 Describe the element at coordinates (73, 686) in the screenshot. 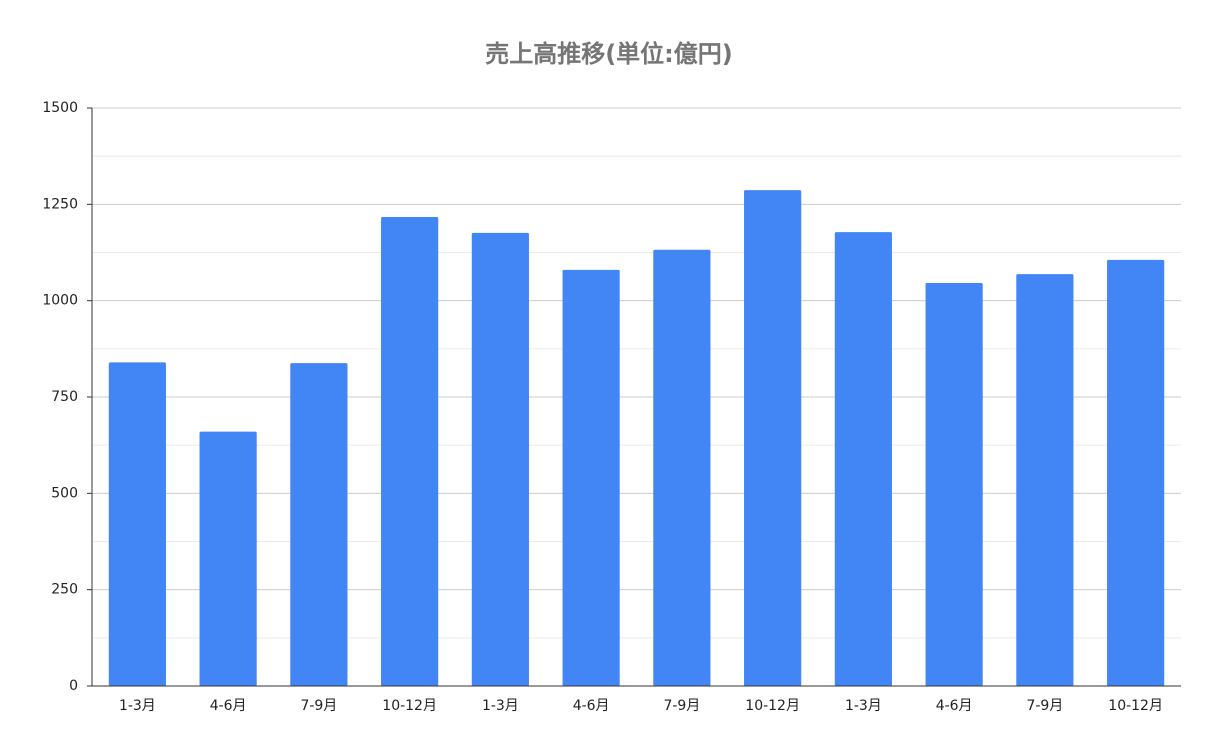

I see `y-tick-label: 0` at that location.